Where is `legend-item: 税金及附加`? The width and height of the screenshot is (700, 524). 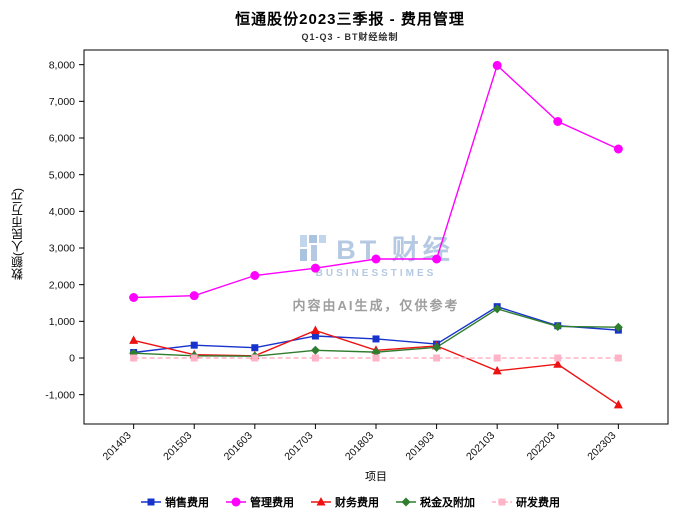
legend-item: 税金及附加 is located at coordinates (435, 502).